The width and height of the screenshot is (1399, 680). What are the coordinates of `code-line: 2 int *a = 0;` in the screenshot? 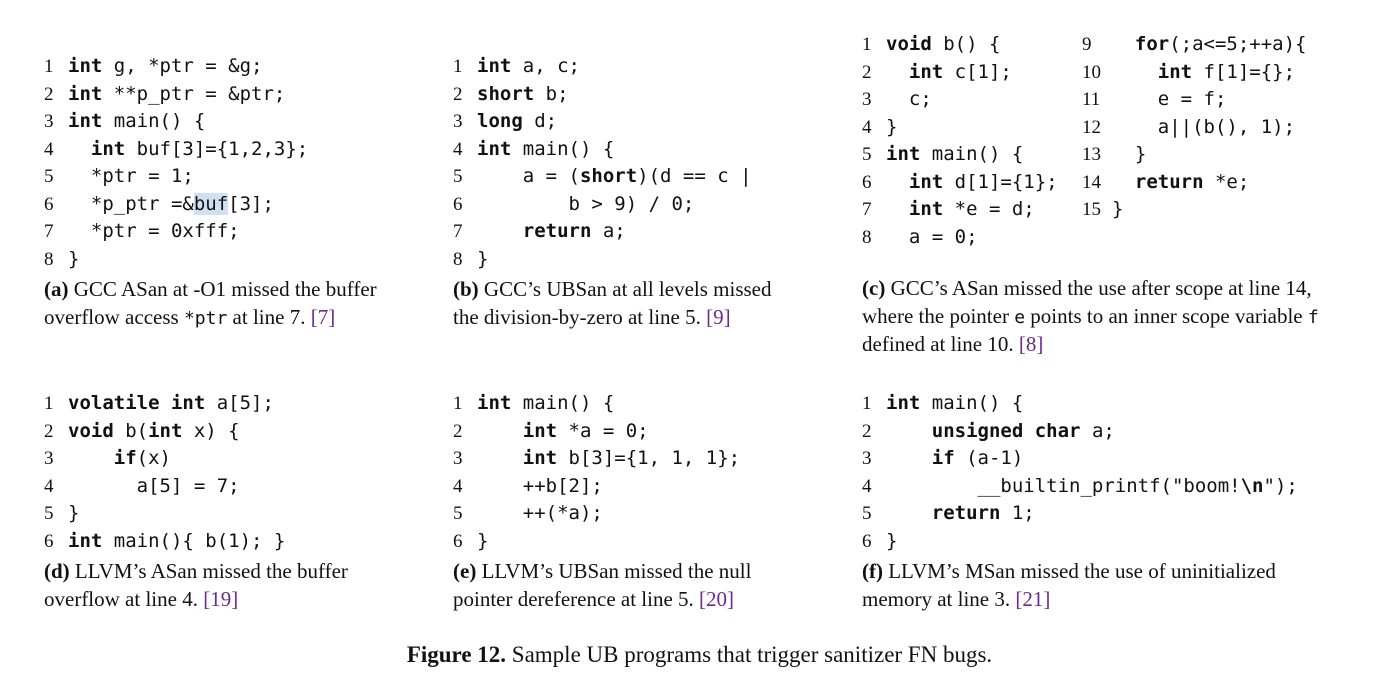 It's located at (623, 432).